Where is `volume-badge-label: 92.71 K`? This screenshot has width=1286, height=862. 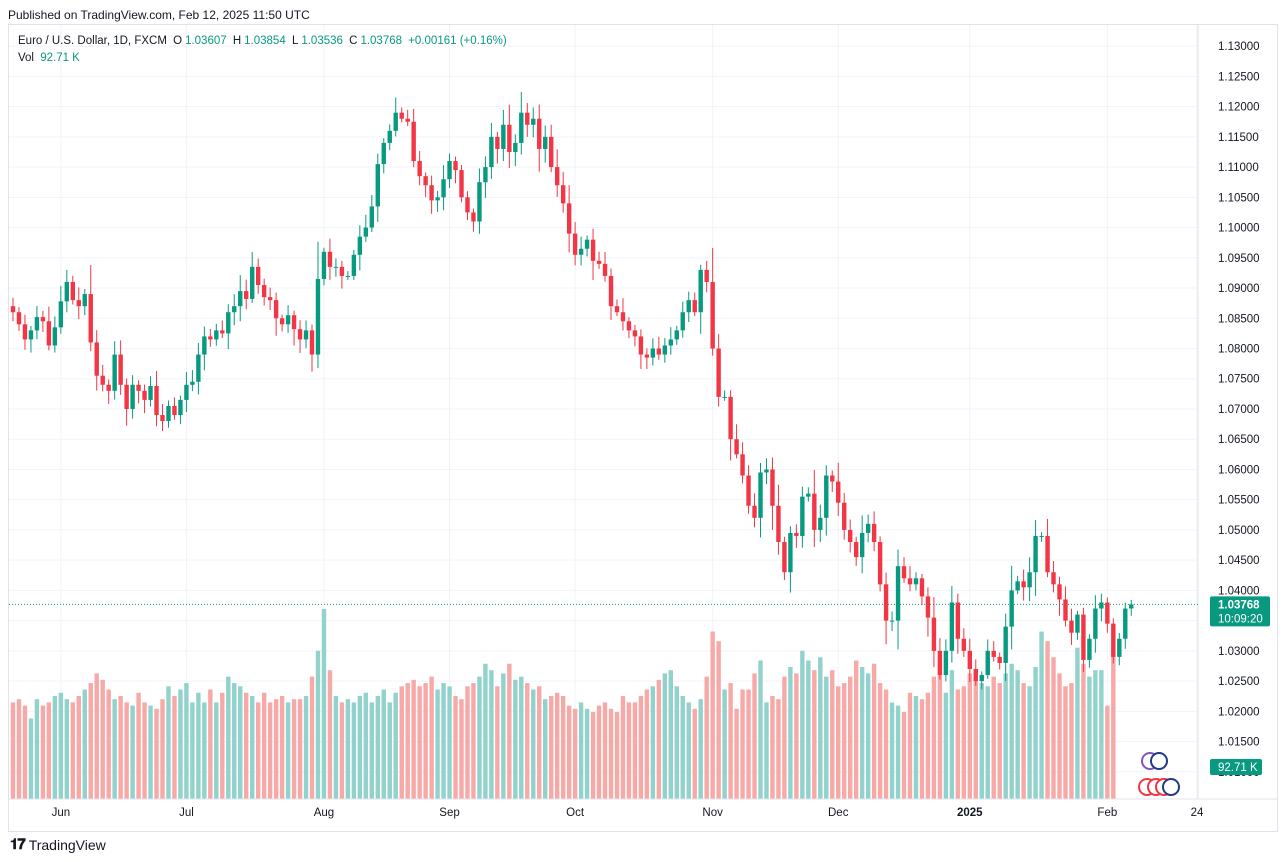
volume-badge-label: 92.71 K is located at coordinates (1238, 768).